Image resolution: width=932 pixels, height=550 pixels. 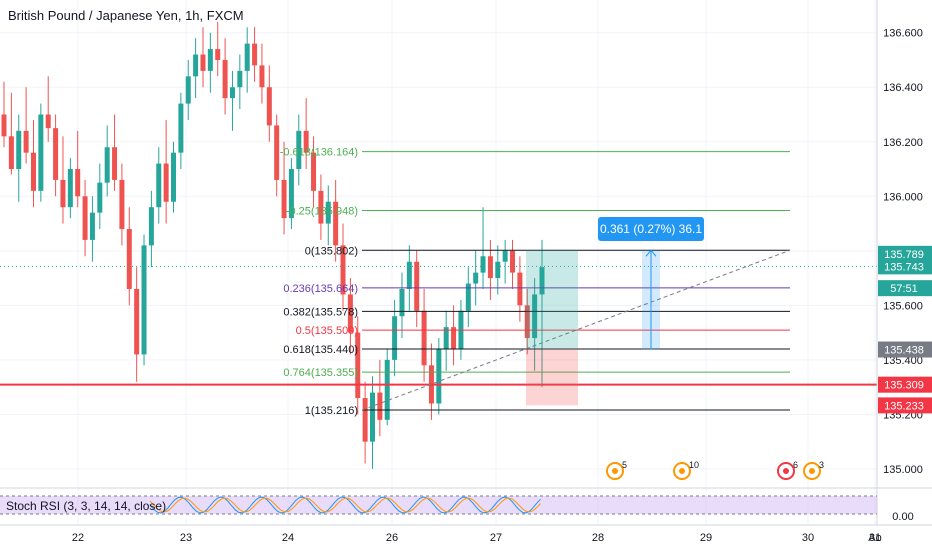 I want to click on event-marker-count: 10, so click(x=694, y=465).